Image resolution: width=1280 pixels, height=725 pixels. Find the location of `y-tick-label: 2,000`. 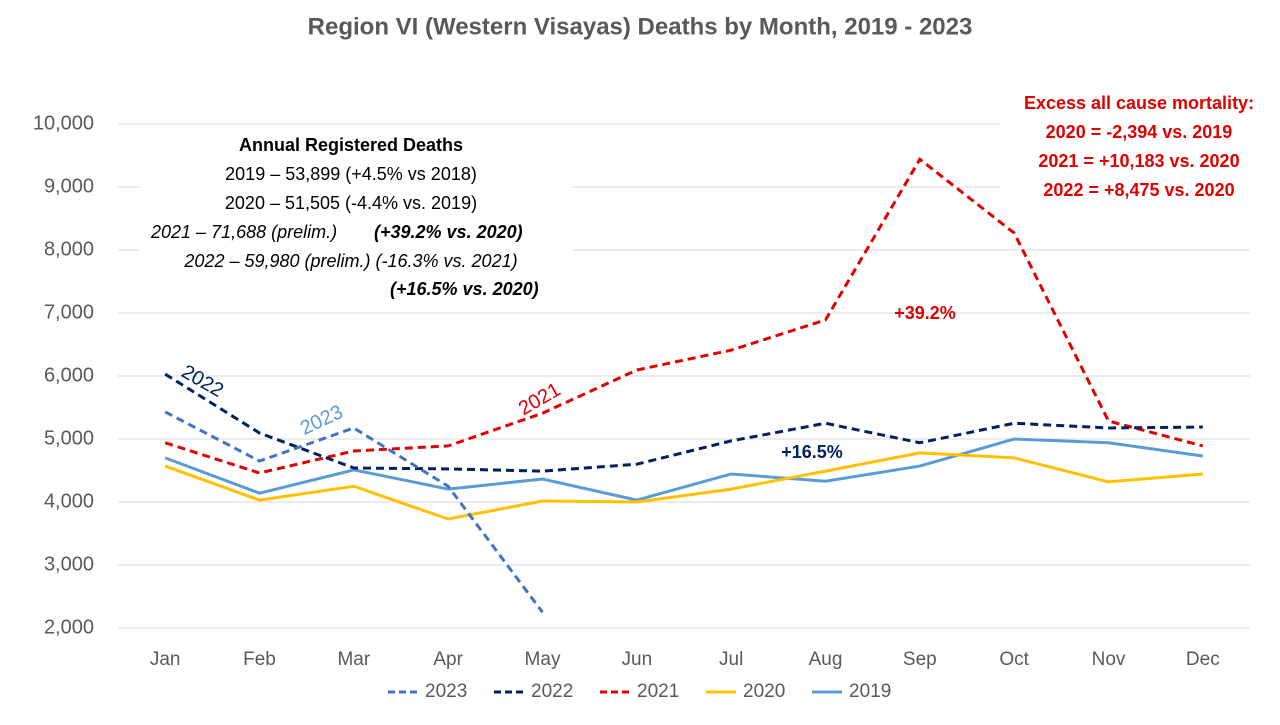

y-tick-label: 2,000 is located at coordinates (69, 627).